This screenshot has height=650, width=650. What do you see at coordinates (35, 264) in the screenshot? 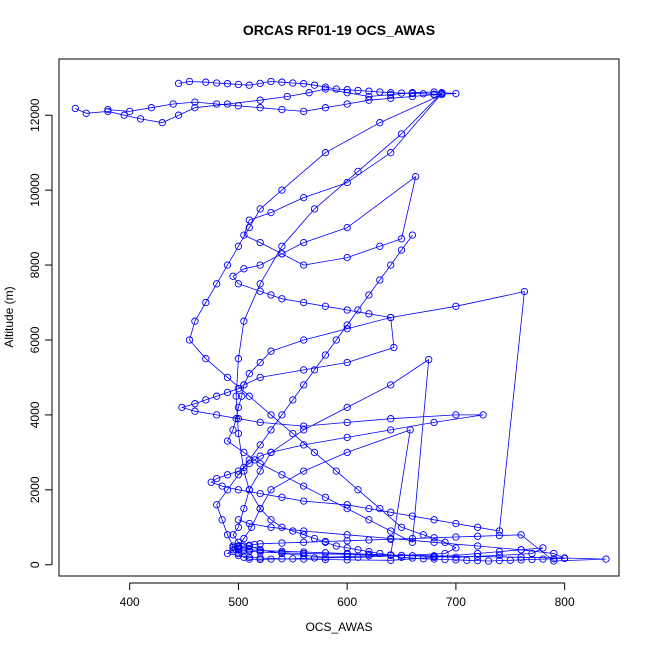
I see `y-tick-label: 8000` at bounding box center [35, 264].